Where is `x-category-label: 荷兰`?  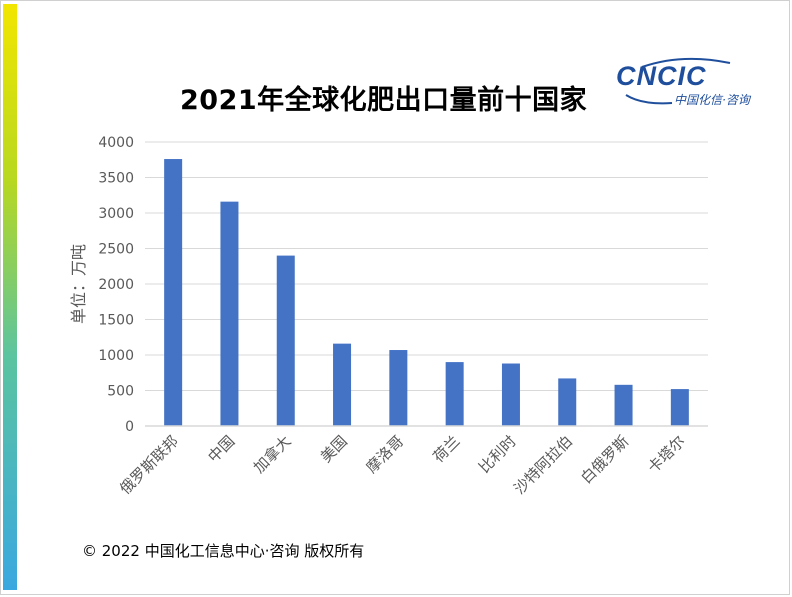 x-category-label: 荷兰 is located at coordinates (447, 449).